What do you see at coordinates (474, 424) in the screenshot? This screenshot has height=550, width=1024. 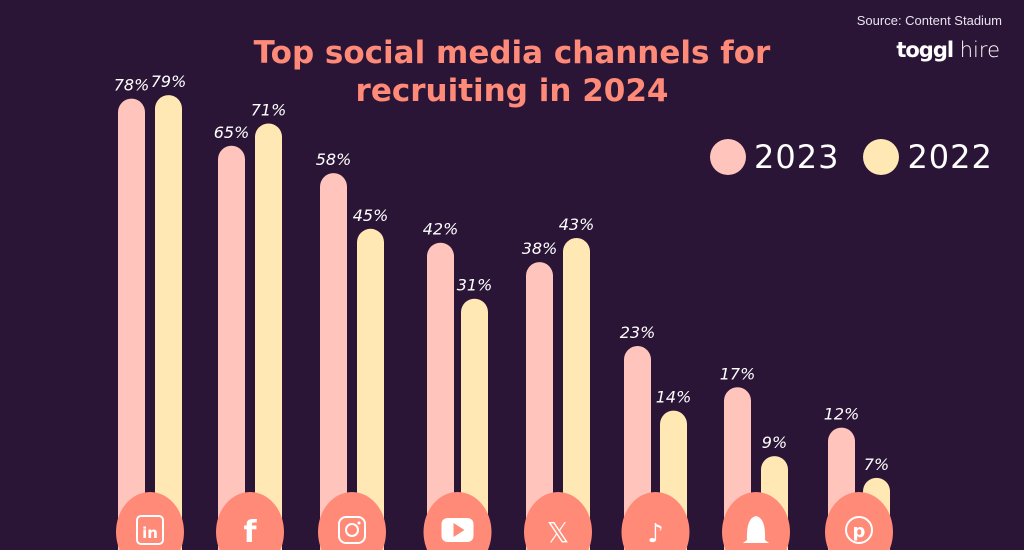 I see `bar-youtube-2022` at bounding box center [474, 424].